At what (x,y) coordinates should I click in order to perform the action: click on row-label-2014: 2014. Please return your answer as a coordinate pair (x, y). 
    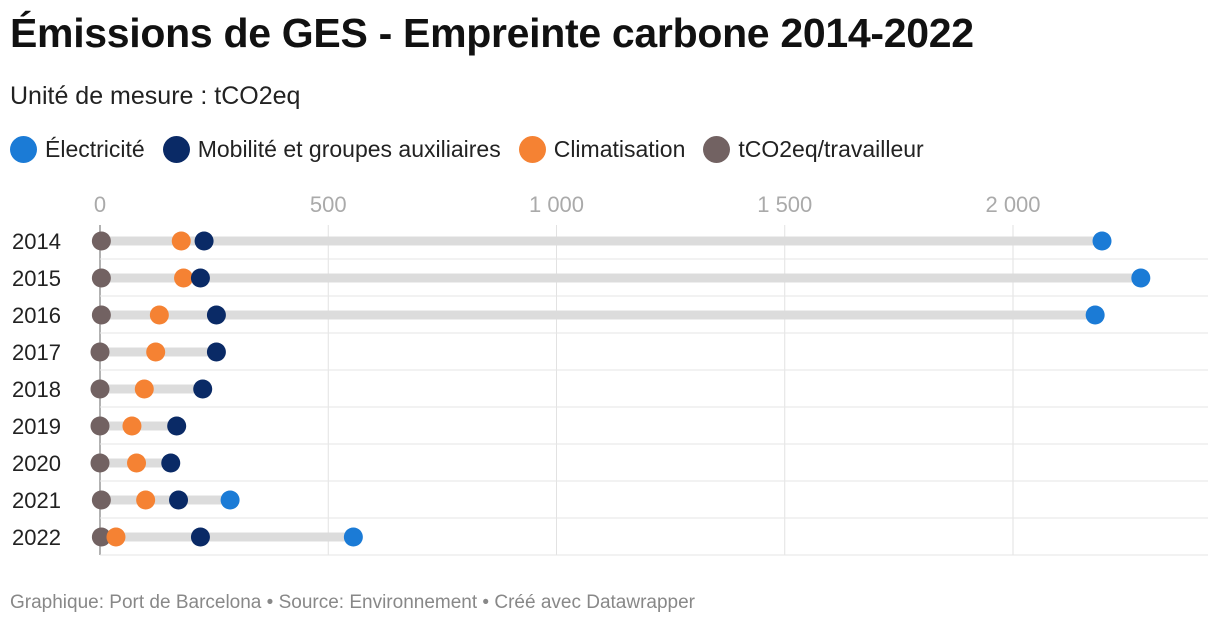
    Looking at the image, I should click on (36, 241).